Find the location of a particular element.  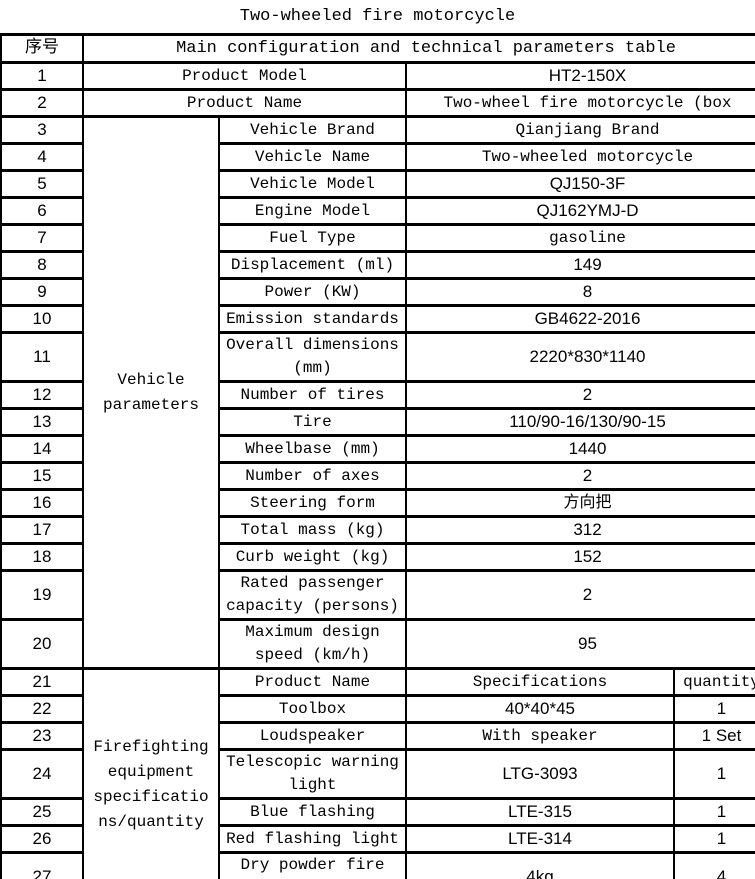

param-value-cell: QJ150-3F is located at coordinates (579, 184).